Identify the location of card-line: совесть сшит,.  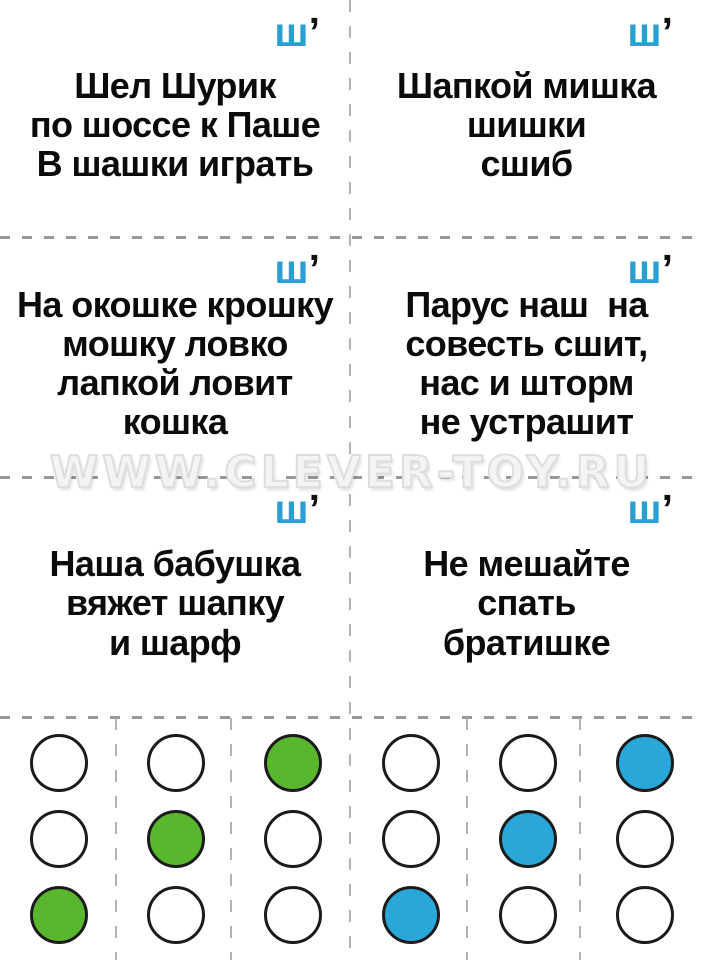
(526, 343).